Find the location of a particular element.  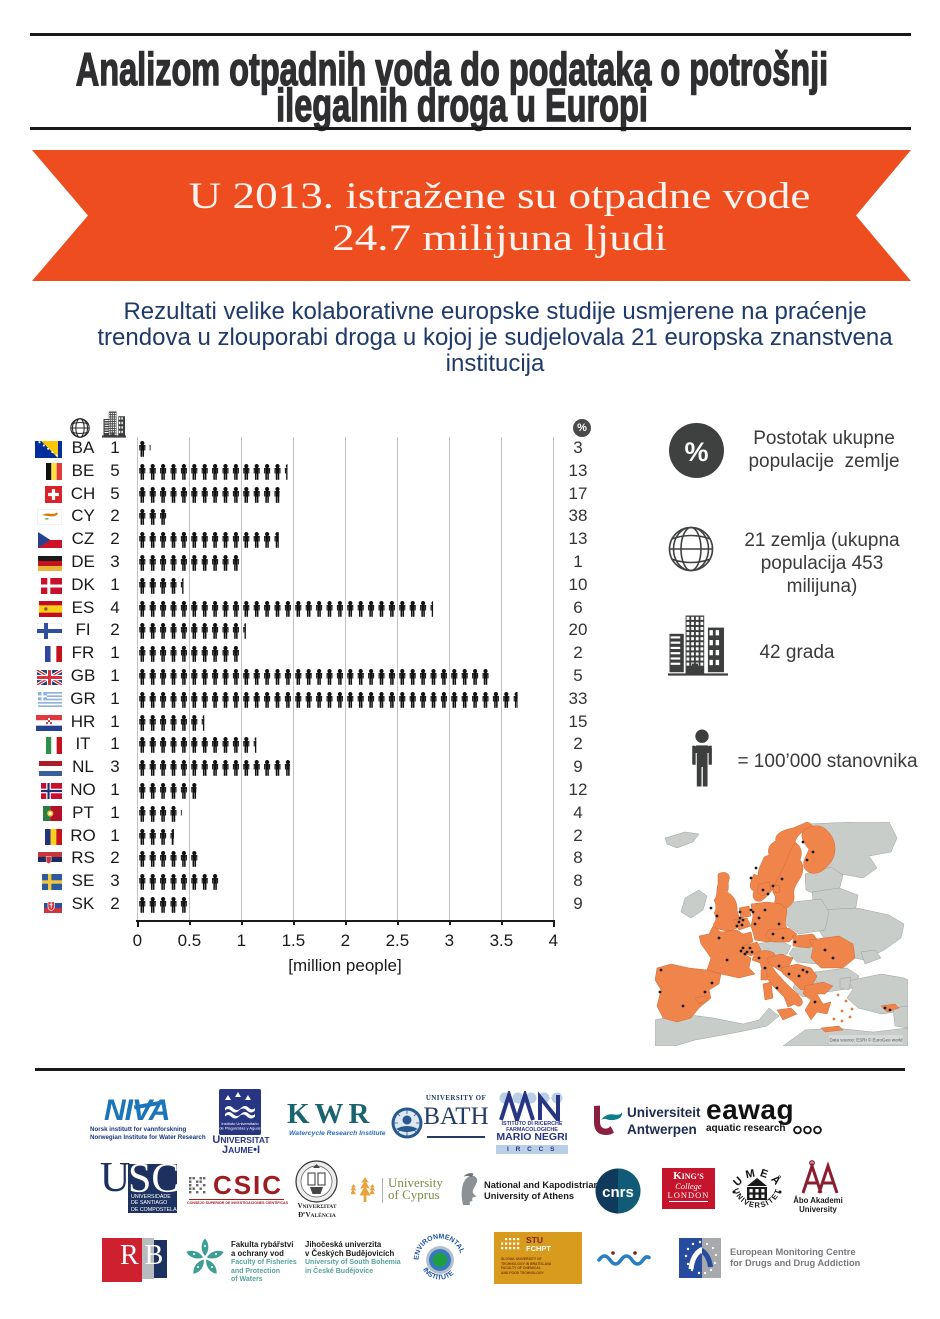

svg-text: de Plaguicidas y Aguas is located at coordinates (239, 1128).